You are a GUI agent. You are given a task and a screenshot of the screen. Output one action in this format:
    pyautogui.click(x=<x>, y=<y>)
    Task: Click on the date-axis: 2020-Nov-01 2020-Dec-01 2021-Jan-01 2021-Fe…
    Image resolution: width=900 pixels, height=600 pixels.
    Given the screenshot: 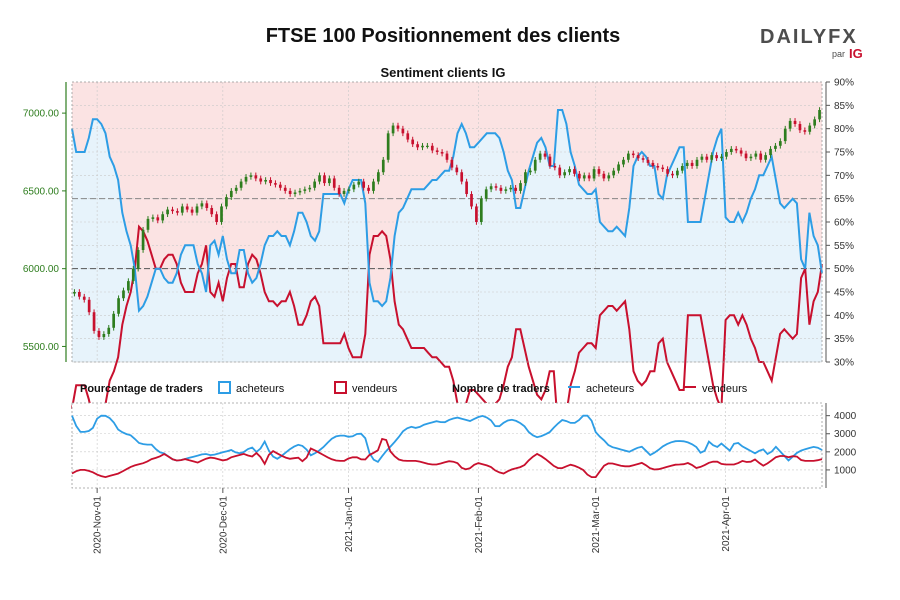 What is the action you would take?
    pyautogui.click(x=412, y=521)
    